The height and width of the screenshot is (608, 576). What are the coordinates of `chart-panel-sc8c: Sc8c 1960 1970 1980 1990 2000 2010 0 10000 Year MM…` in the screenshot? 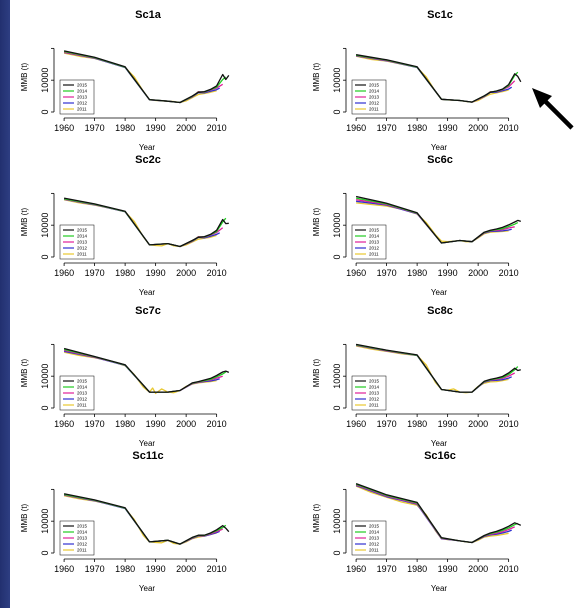 It's located at (416, 376).